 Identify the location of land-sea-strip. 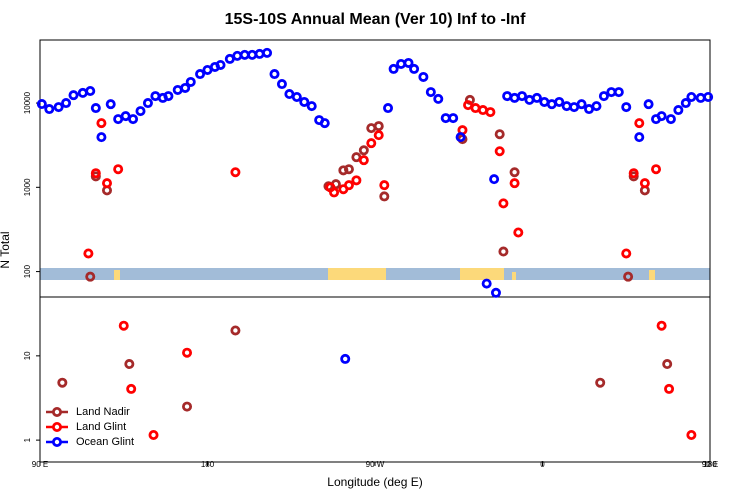
(375, 274).